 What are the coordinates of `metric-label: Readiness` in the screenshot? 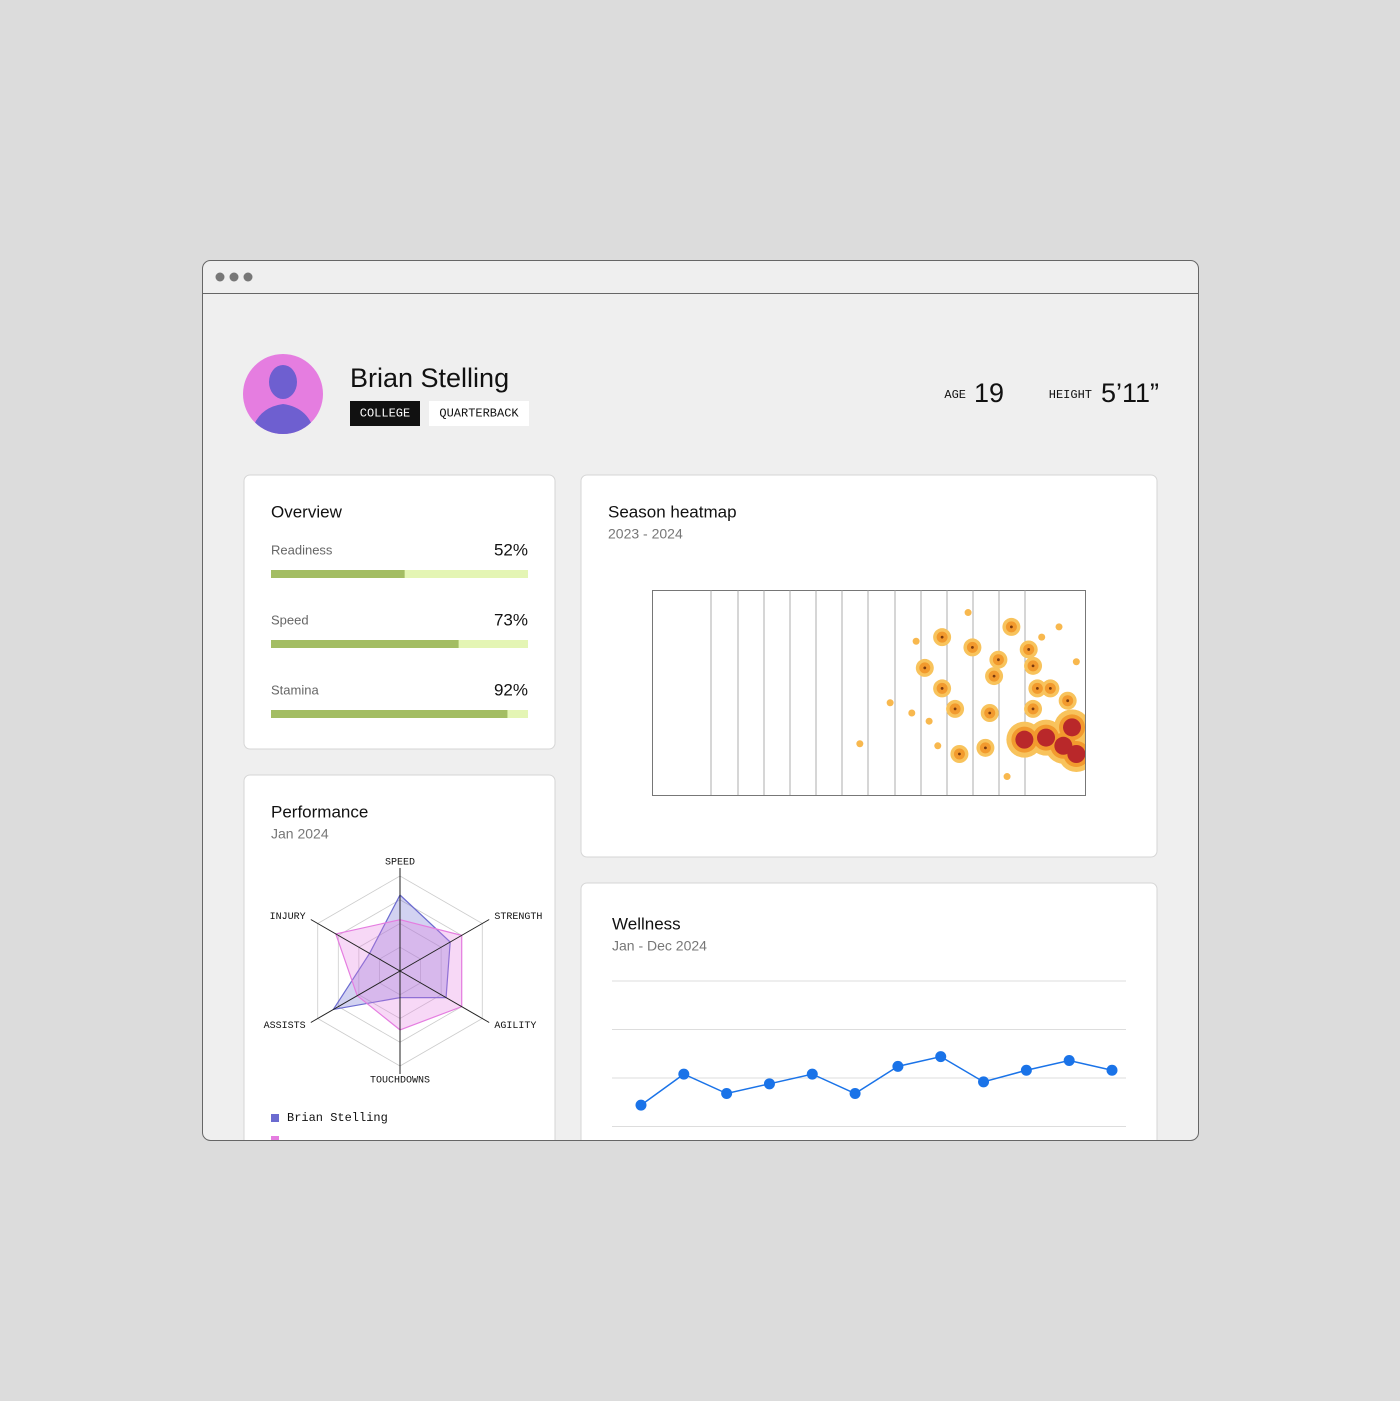 It's located at (302, 549).